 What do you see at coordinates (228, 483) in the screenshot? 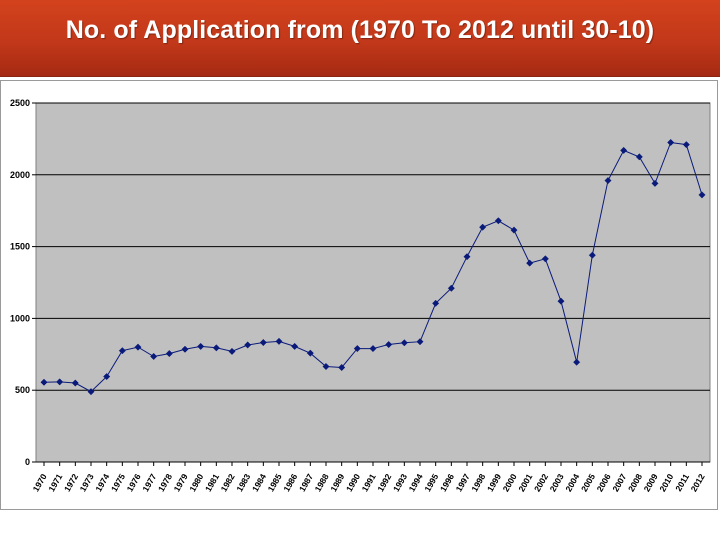
I see `x-tick-label: 1982` at bounding box center [228, 483].